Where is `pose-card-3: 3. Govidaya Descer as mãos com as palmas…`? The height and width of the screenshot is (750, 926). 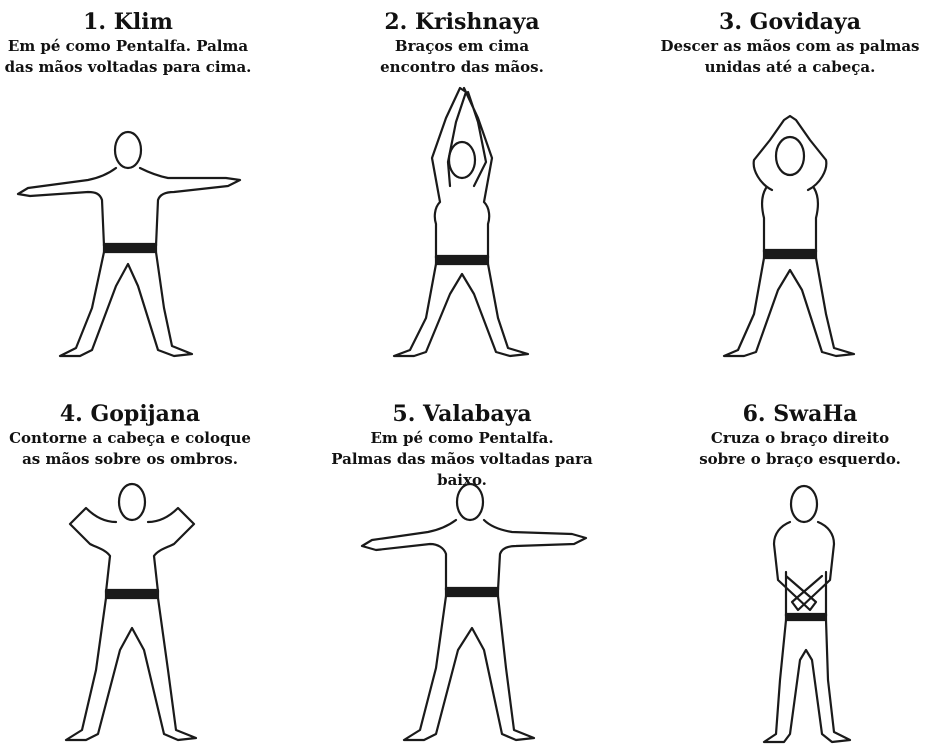
pose-card-3: 3. Govidaya Descer as mãos com as palmas… is located at coordinates (783, 183).